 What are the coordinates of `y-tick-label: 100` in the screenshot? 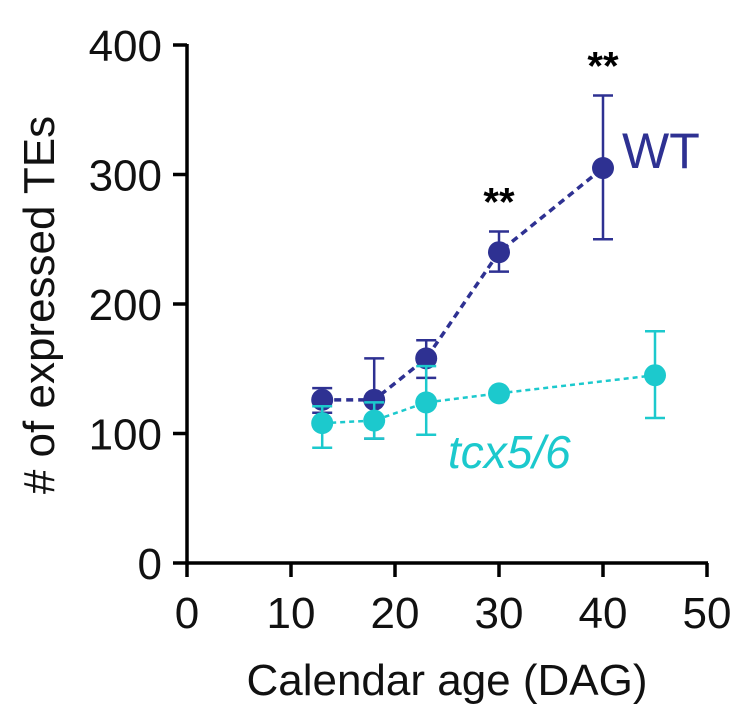 It's located at (125, 435).